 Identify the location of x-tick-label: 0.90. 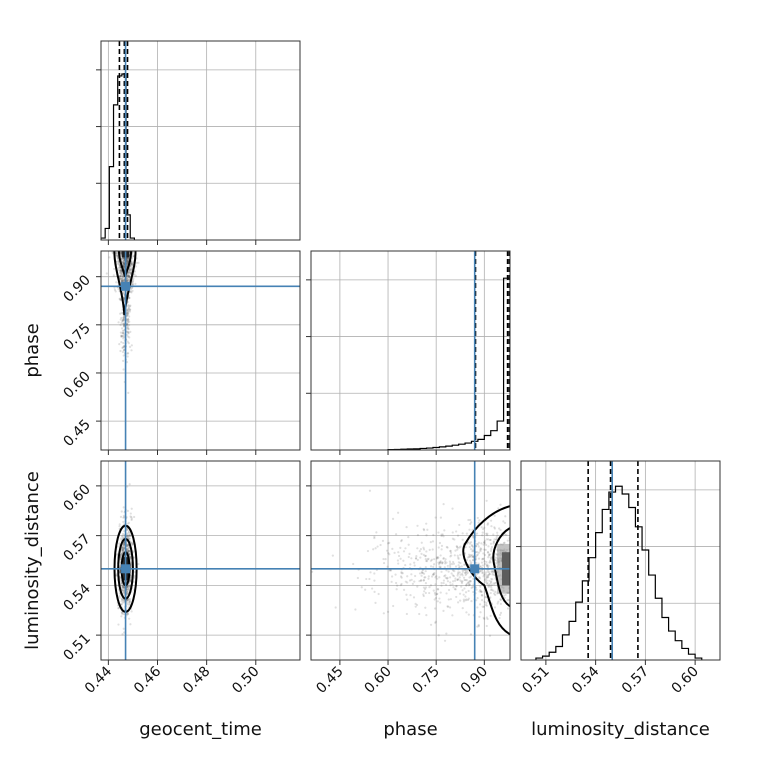
(474, 680).